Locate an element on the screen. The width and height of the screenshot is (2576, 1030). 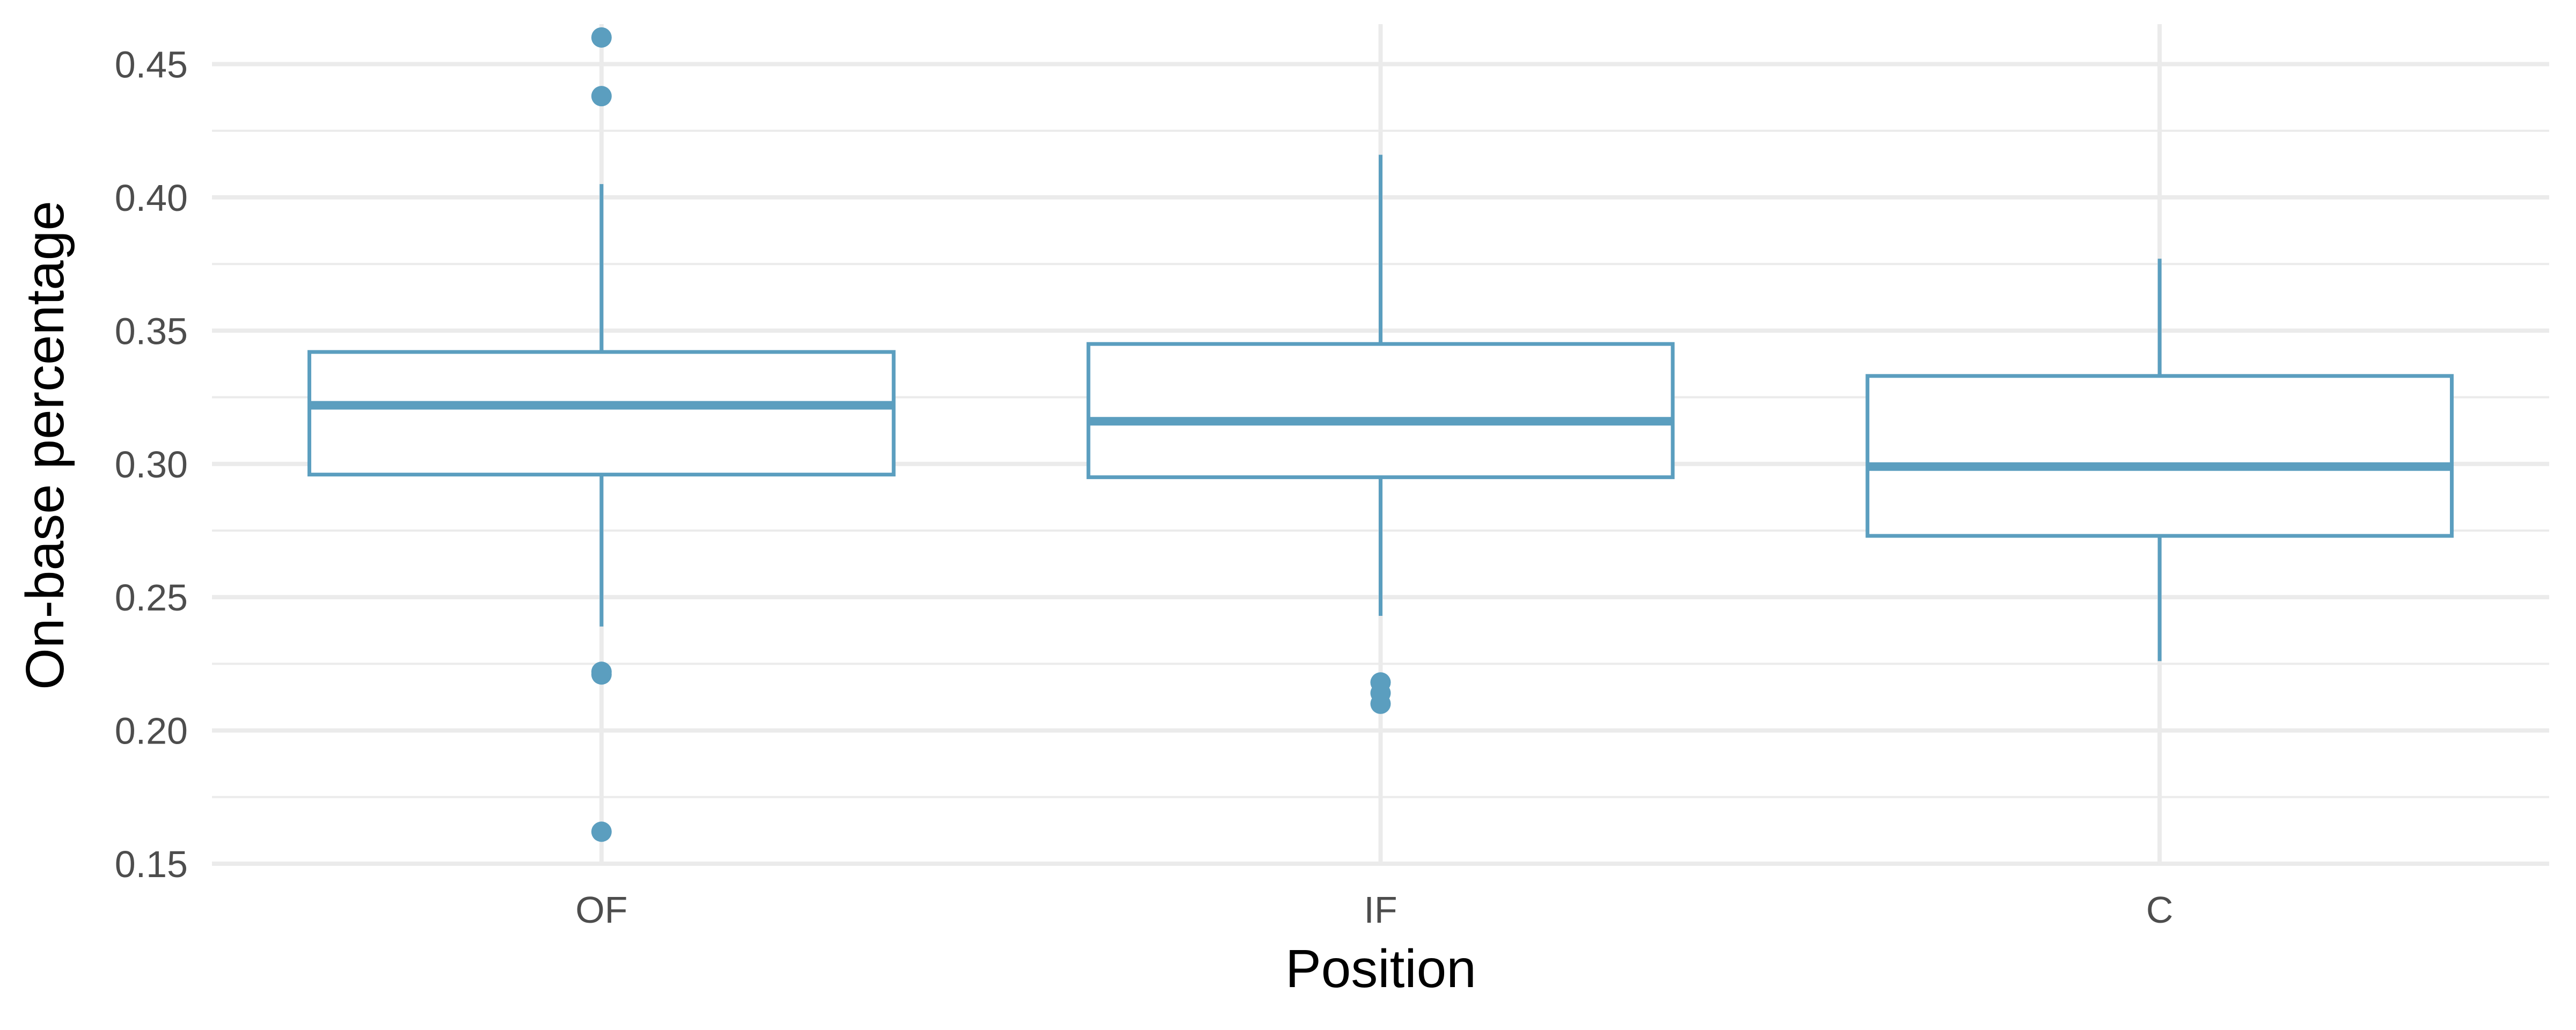
x-tick-label: OF is located at coordinates (601, 910).